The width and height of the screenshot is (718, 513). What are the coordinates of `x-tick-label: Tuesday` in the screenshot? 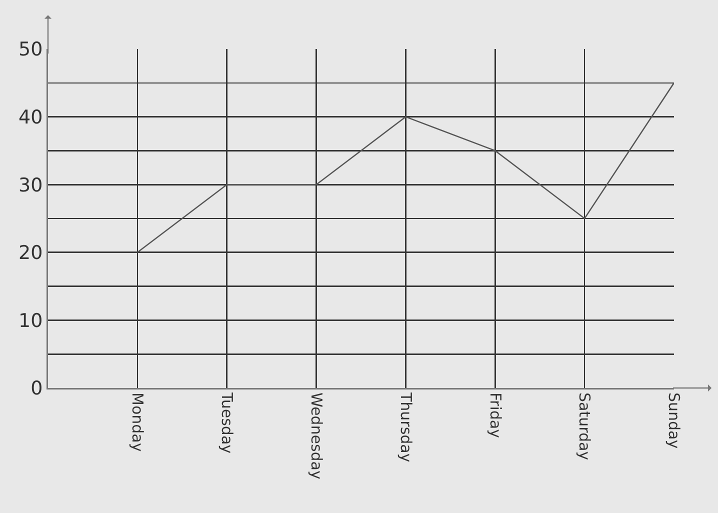 It's located at (227, 423).